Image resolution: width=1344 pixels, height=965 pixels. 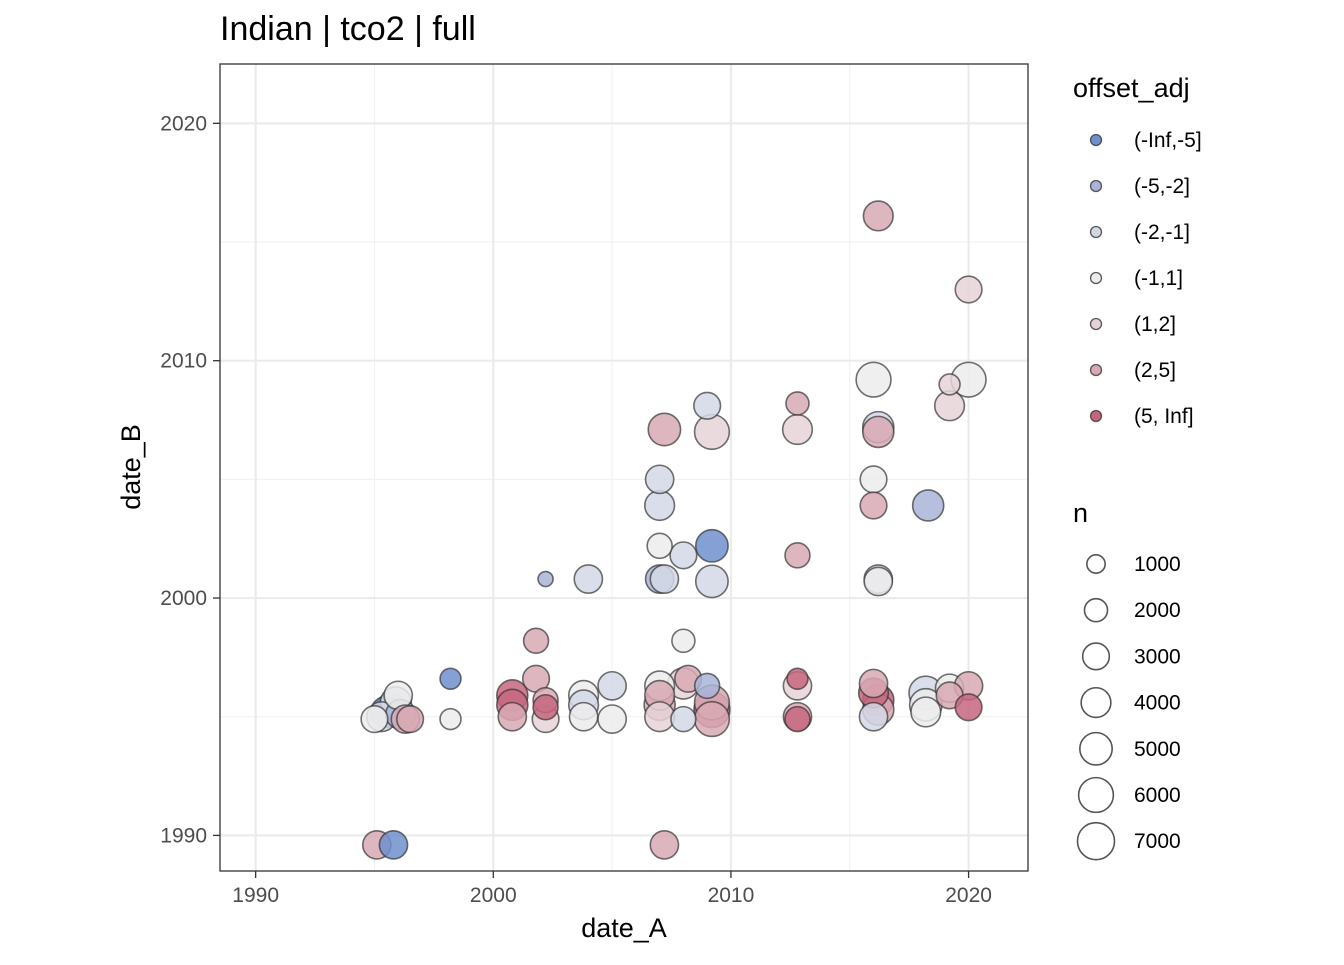 I want to click on y-tick-label: 2000, so click(x=183, y=598).